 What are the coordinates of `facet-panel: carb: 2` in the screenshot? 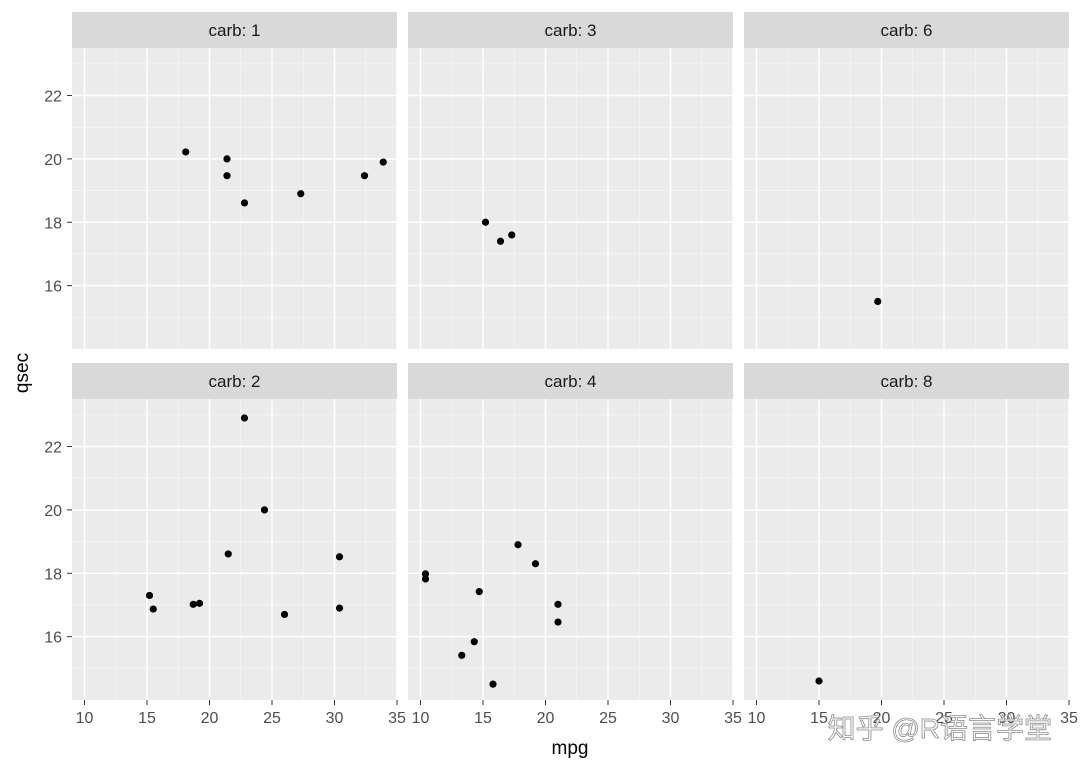 It's located at (235, 531).